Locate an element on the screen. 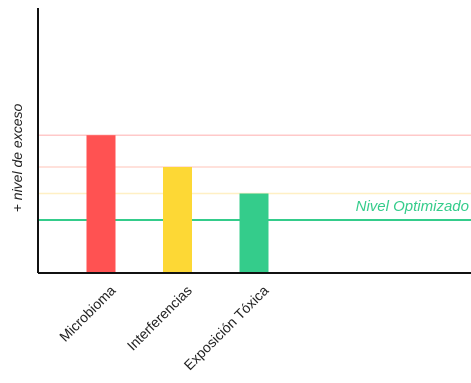  bar-microbioma is located at coordinates (101, 204).